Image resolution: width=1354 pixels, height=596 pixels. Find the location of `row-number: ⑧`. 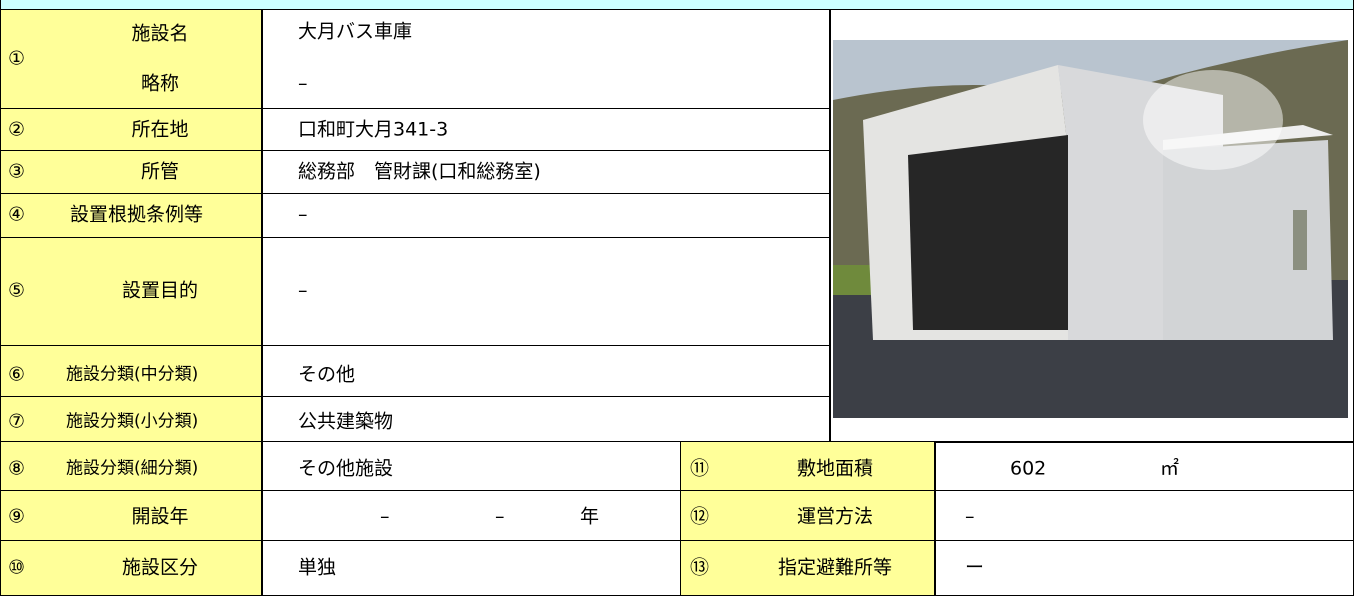

row-number: ⑧ is located at coordinates (17, 468).